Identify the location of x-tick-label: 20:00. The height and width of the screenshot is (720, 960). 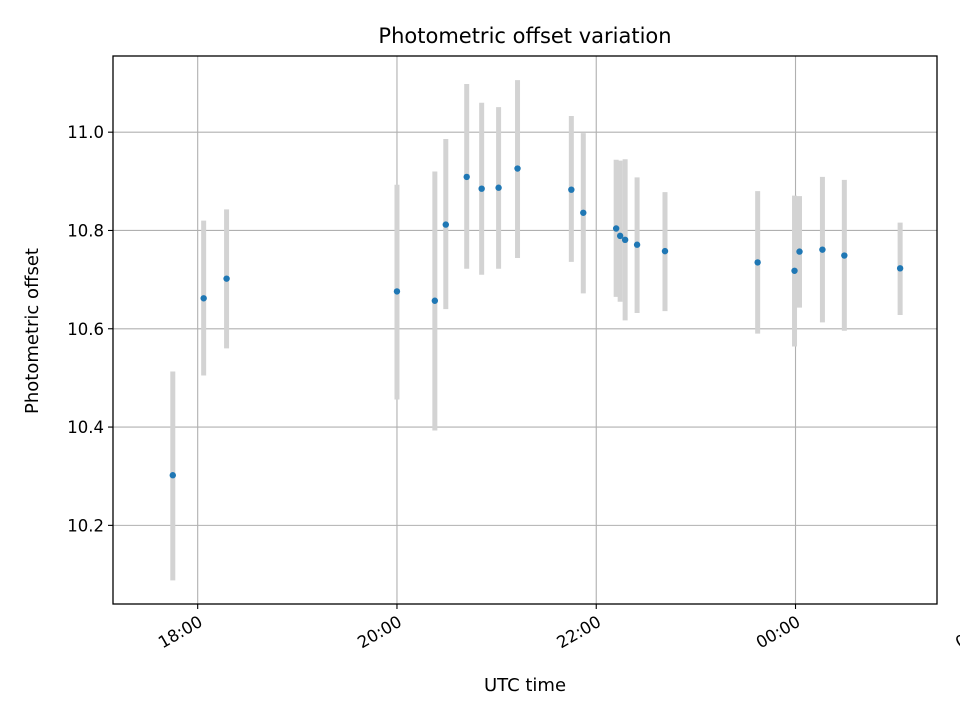
(379, 632).